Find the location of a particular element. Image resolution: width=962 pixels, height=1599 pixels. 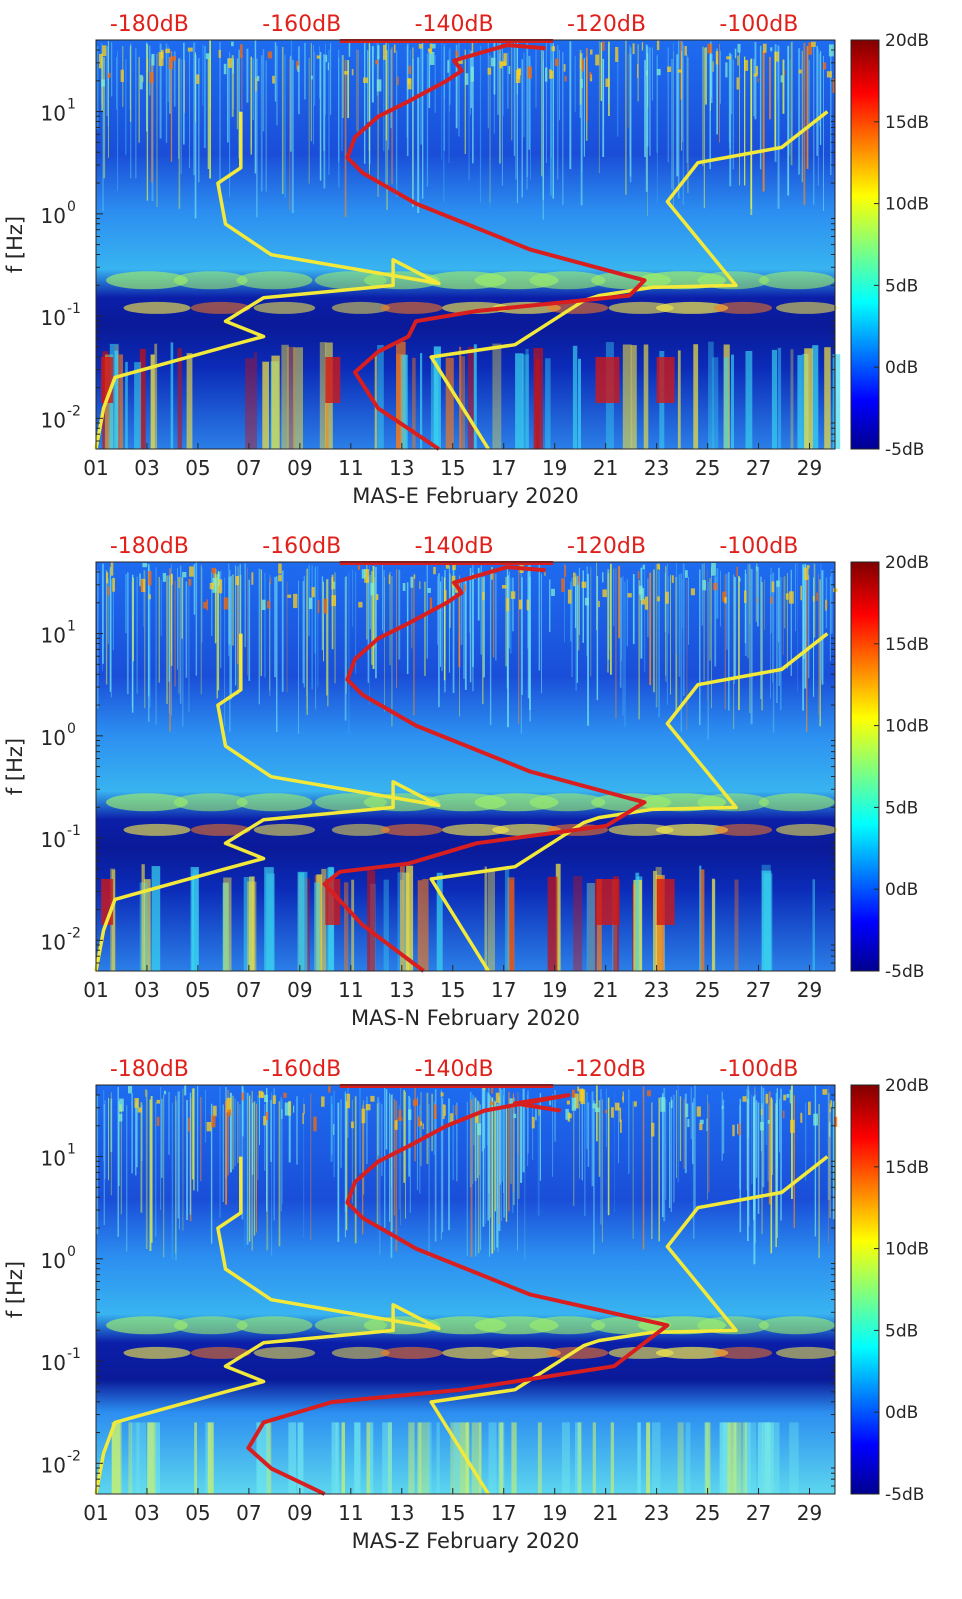

x-tick-label: 09 is located at coordinates (299, 468).